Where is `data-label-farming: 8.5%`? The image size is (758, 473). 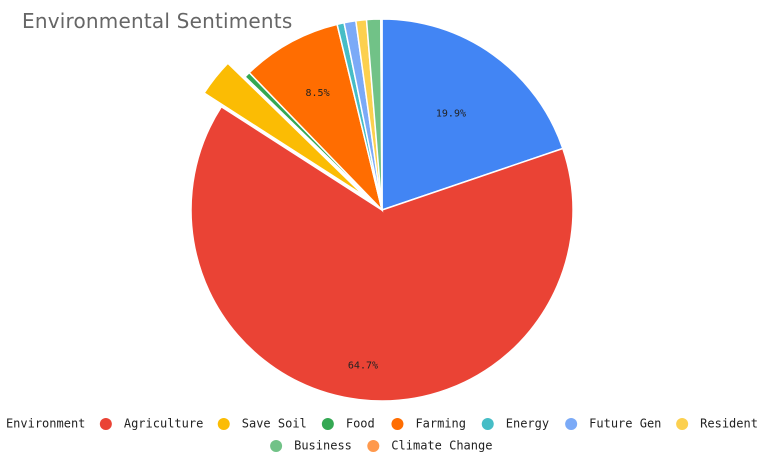
data-label-farming: 8.5% is located at coordinates (318, 93).